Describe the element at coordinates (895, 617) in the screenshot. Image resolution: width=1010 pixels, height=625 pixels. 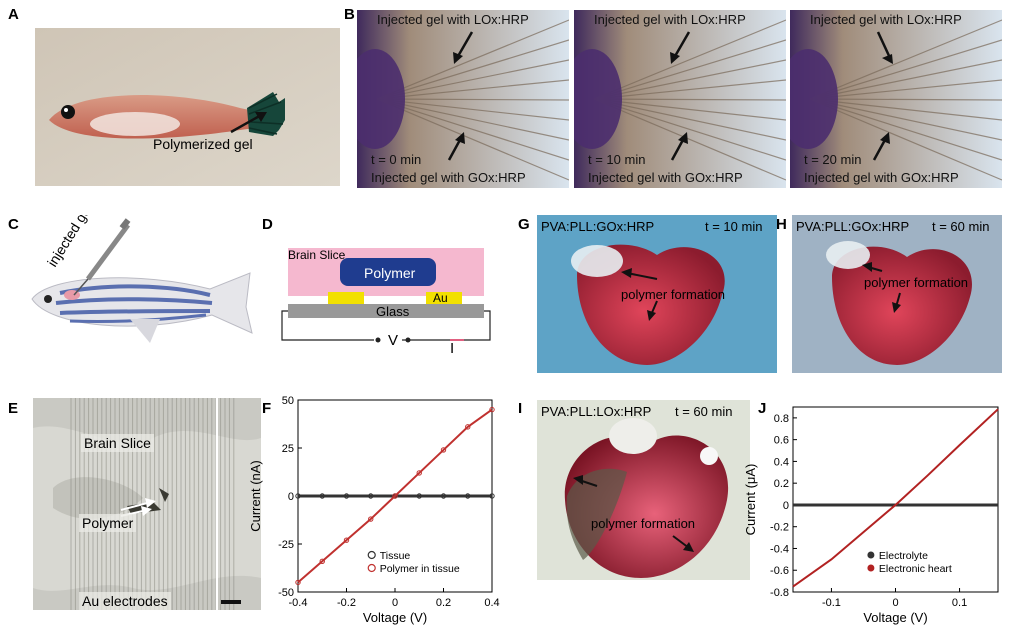
I see `x-axis-label: Voltage (V)` at that location.